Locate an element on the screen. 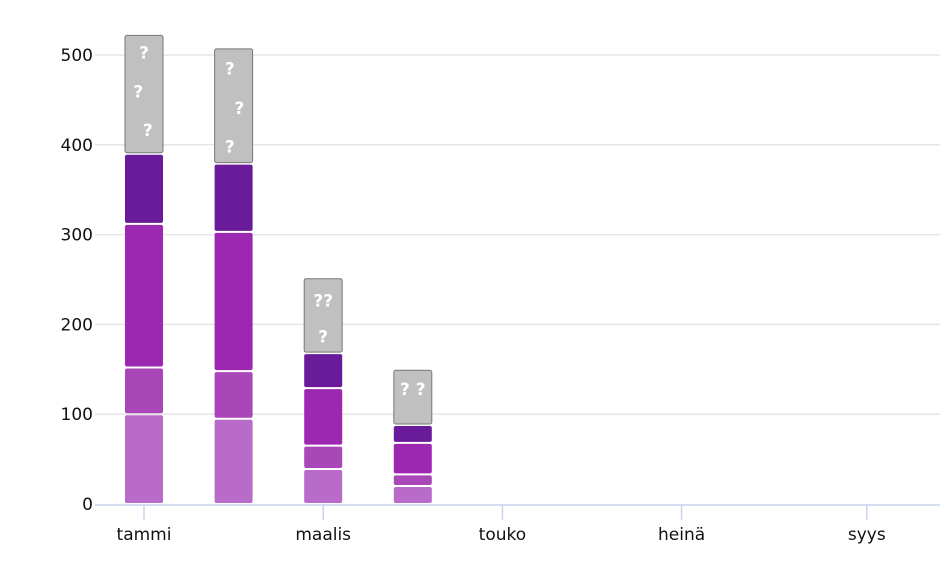  unknown-mark: ? ? is located at coordinates (413, 390).